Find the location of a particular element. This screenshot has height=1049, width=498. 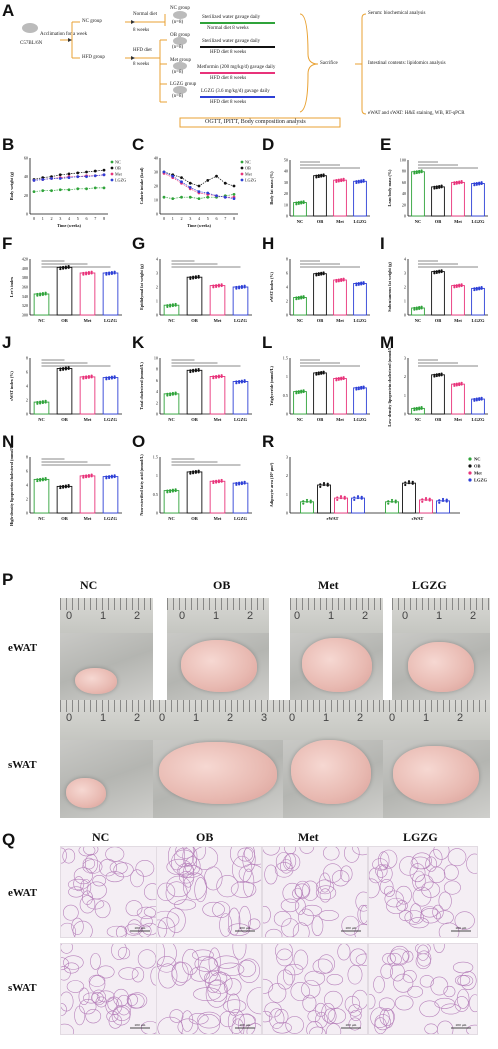

legend-label-met: Met is located at coordinates (249, 174).